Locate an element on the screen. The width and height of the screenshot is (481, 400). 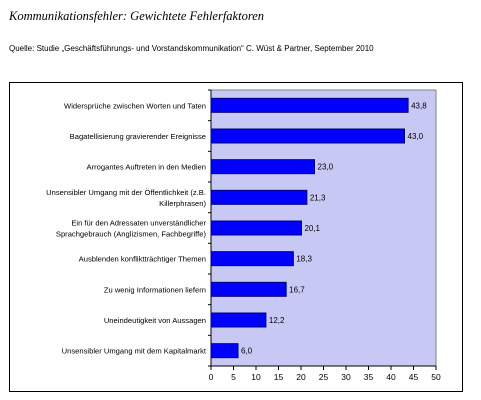
data-label: 21,3 is located at coordinates (318, 197).